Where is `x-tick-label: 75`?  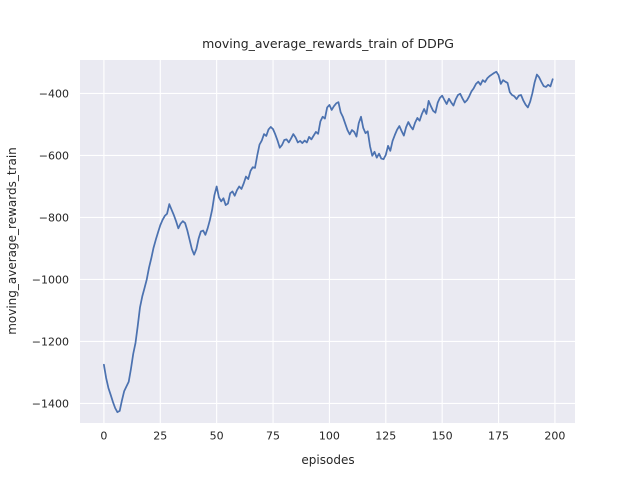 x-tick-label: 75 is located at coordinates (273, 436).